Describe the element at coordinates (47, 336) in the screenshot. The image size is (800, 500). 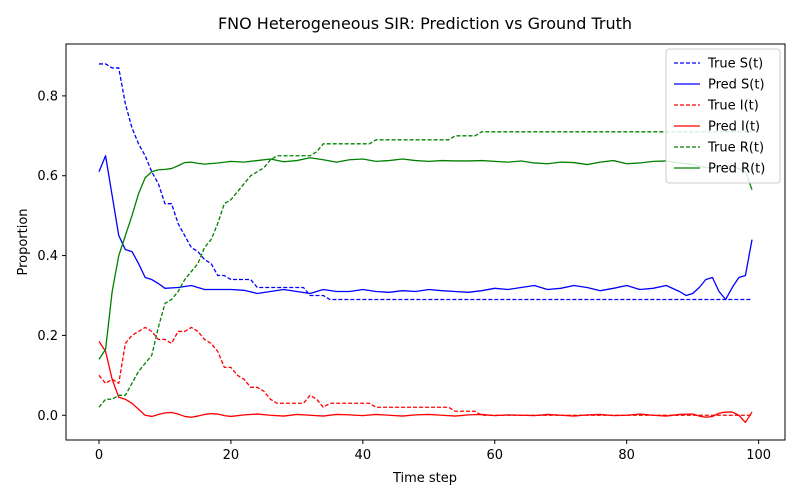
I see `y-tick-label: 0.2` at that location.